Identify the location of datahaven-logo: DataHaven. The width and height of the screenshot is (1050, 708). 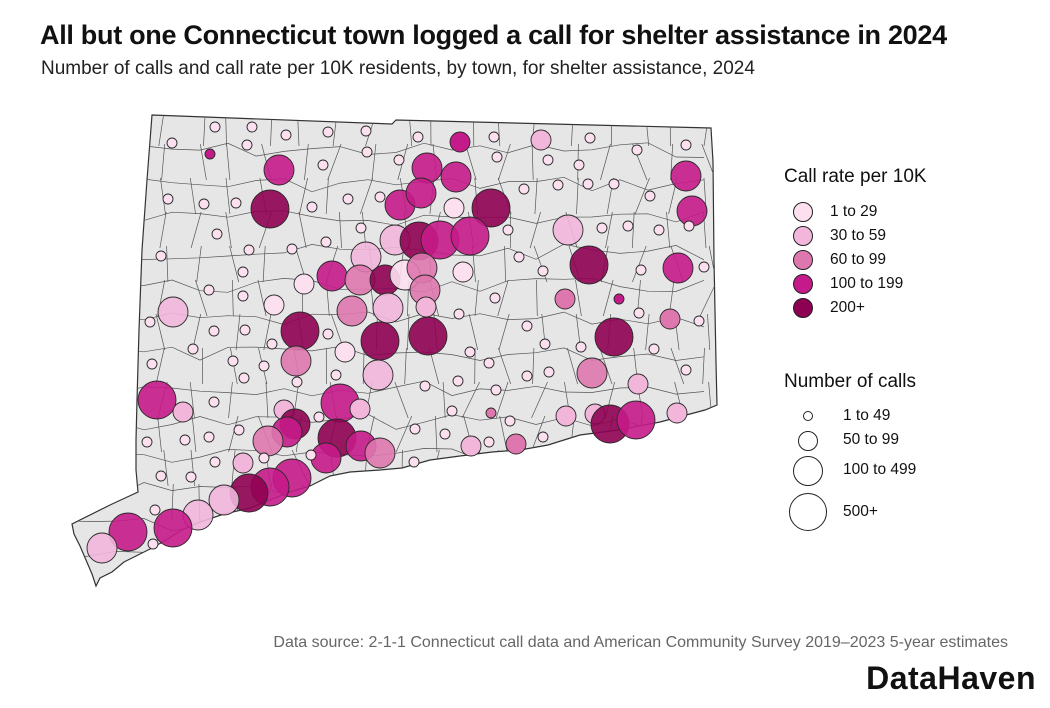
(951, 678).